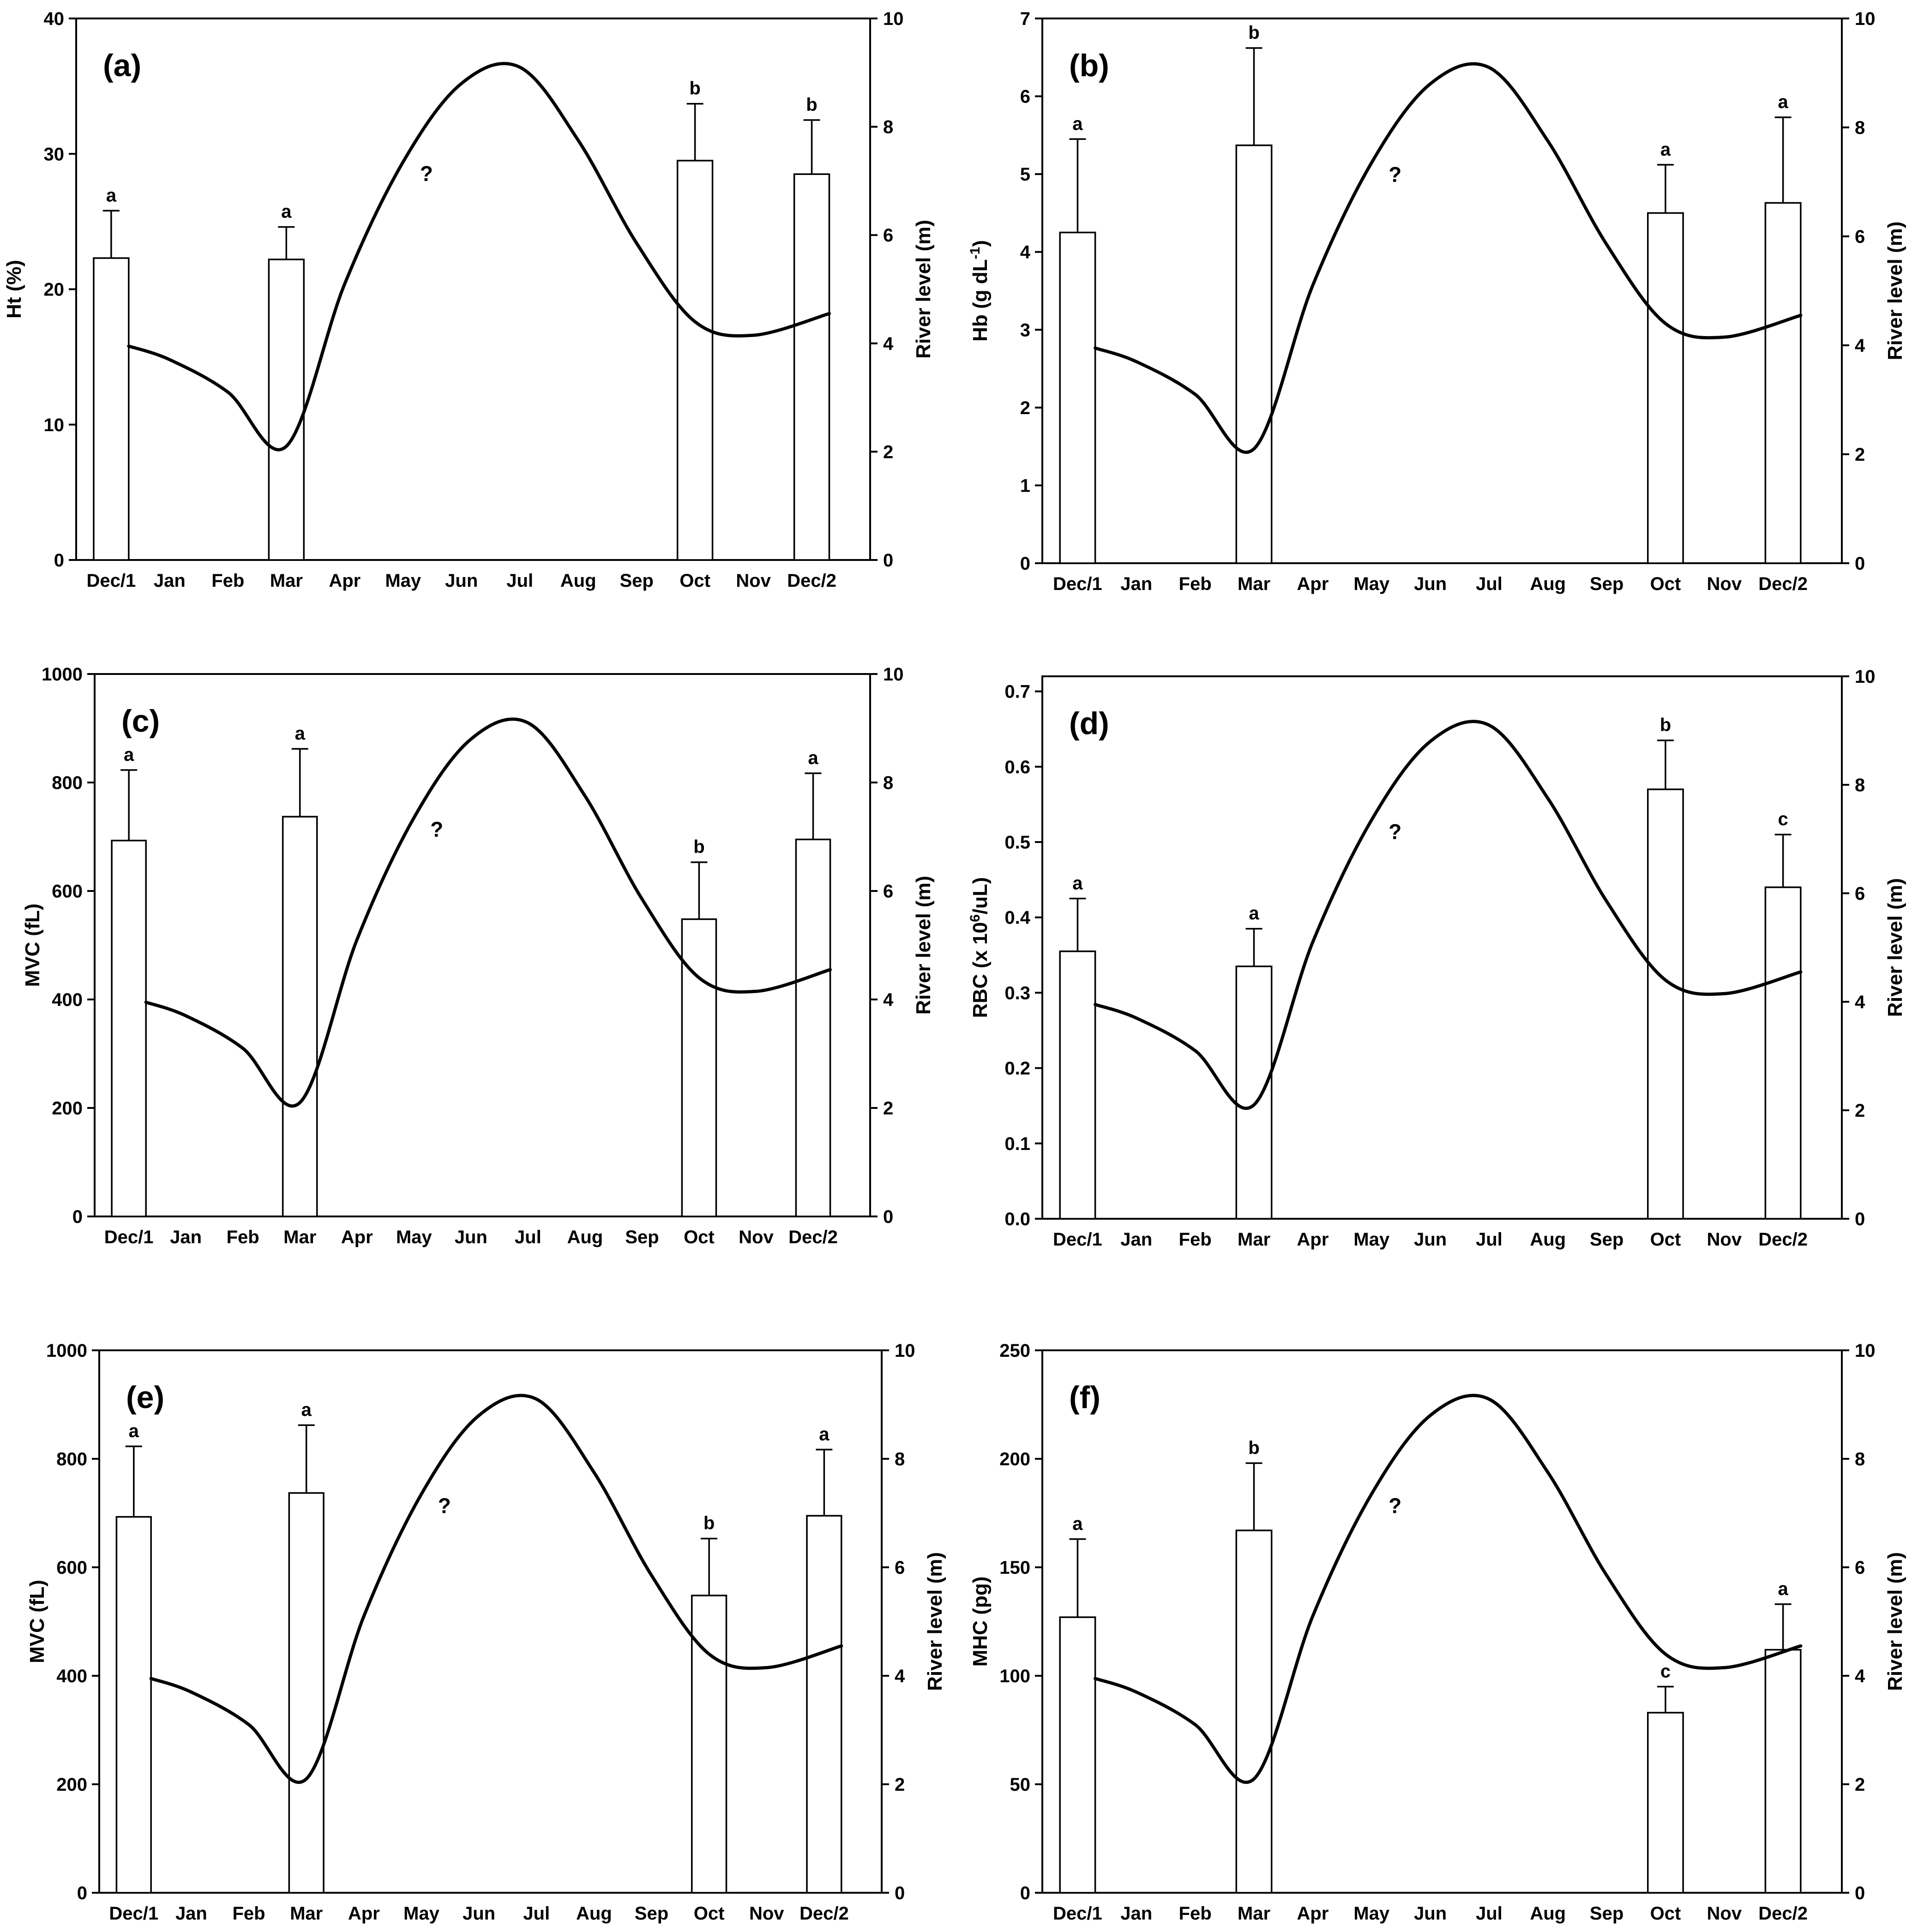 The height and width of the screenshot is (1932, 1918). What do you see at coordinates (980, 291) in the screenshot?
I see `y-axis-title: Hb (g dL-1)` at bounding box center [980, 291].